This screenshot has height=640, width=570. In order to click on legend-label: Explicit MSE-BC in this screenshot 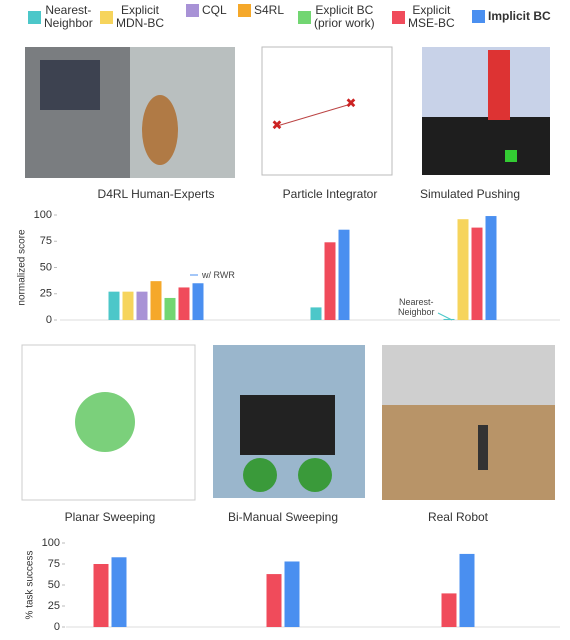, I will do `click(431, 16)`.